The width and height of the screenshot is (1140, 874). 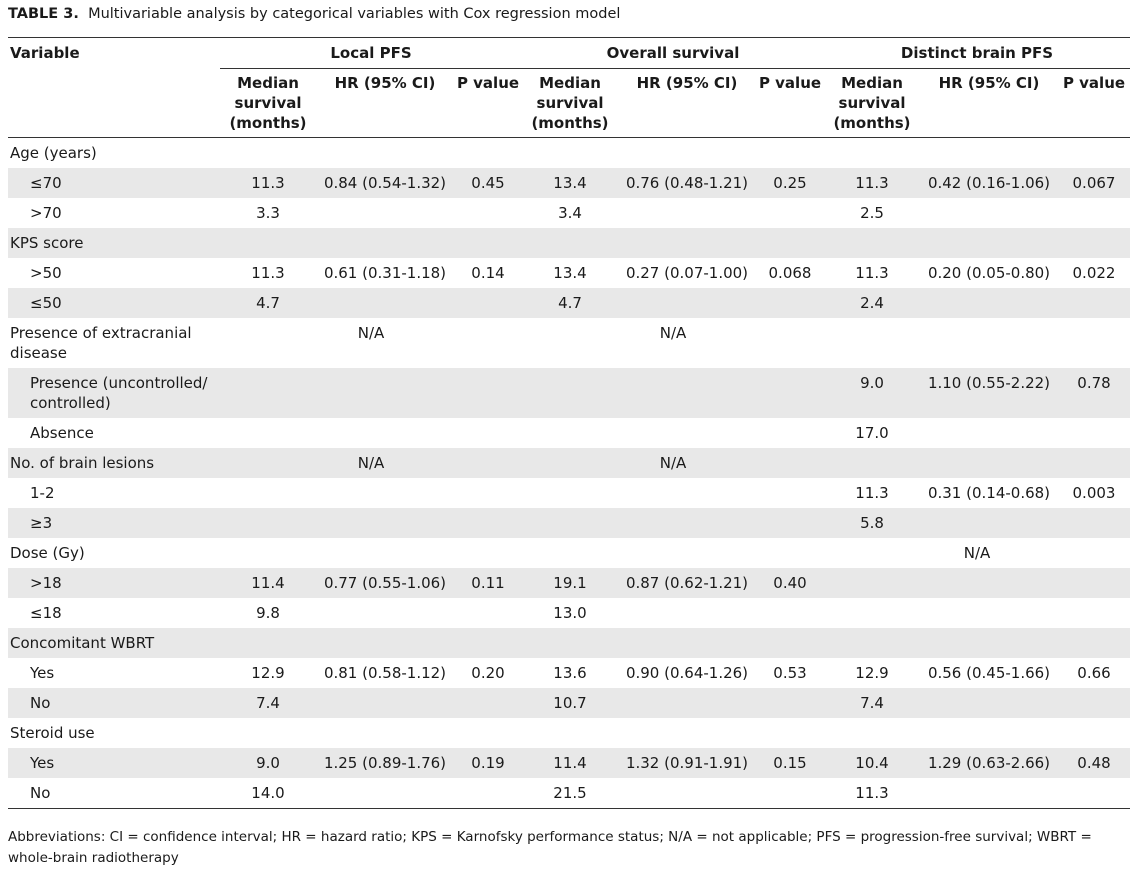 What do you see at coordinates (114, 763) in the screenshot?
I see `row-label: Yes` at bounding box center [114, 763].